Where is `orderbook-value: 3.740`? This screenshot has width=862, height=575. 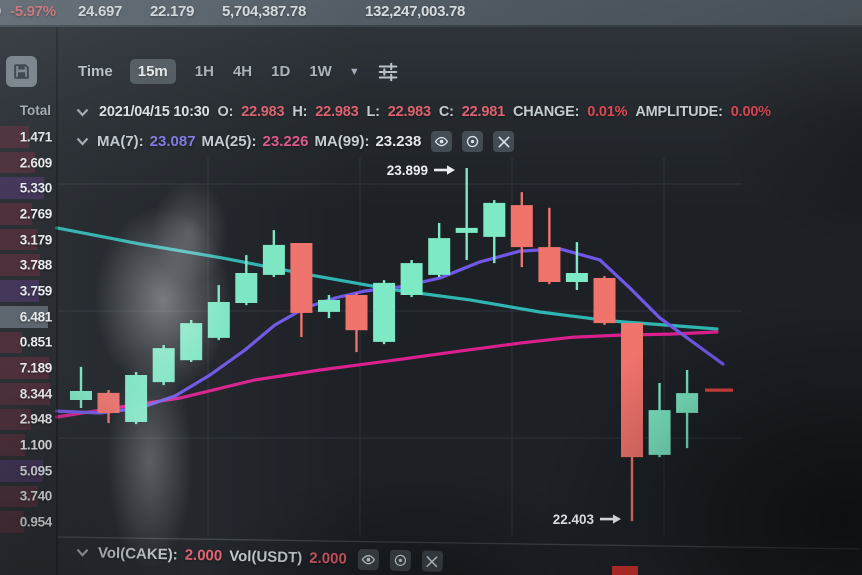 orderbook-value: 3.740 is located at coordinates (36, 496).